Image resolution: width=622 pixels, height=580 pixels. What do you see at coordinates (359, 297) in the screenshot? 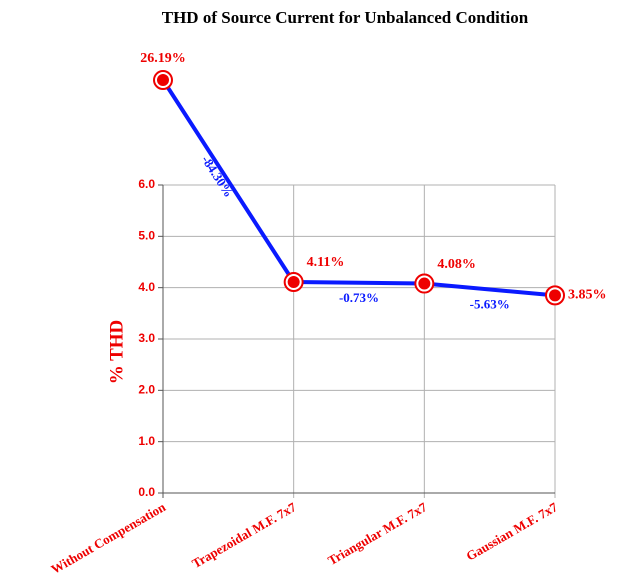
I see `annotation: -0.73%` at bounding box center [359, 297].